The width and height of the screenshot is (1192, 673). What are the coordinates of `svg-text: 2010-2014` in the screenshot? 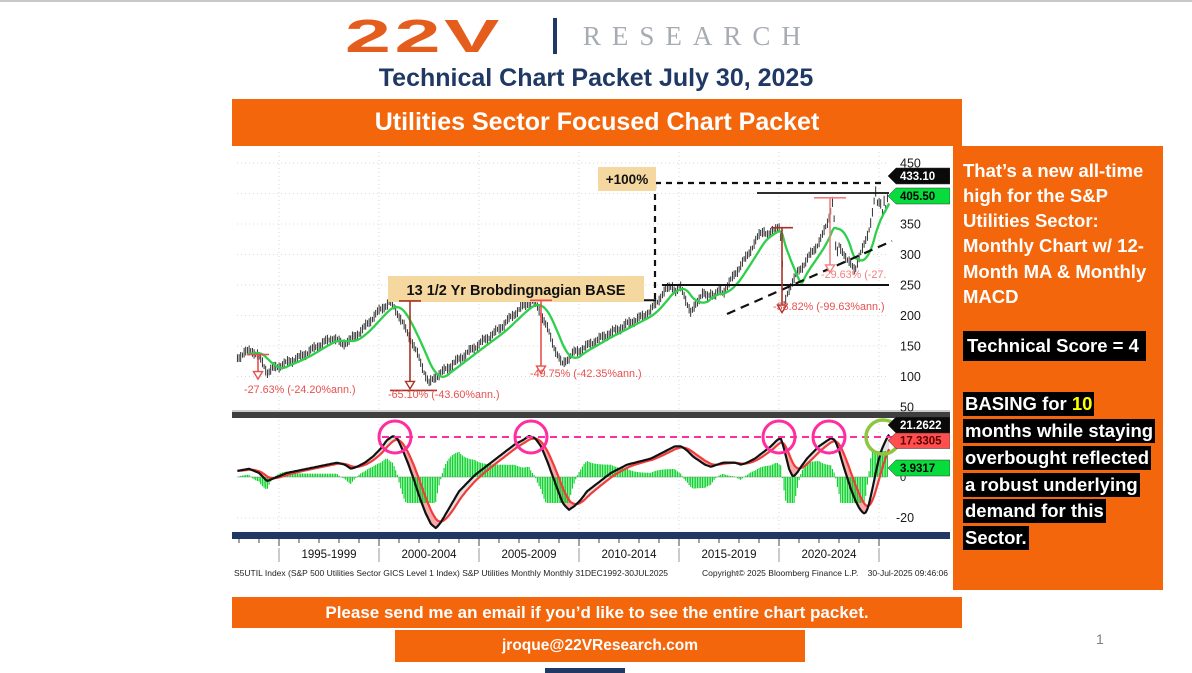 It's located at (630, 555).